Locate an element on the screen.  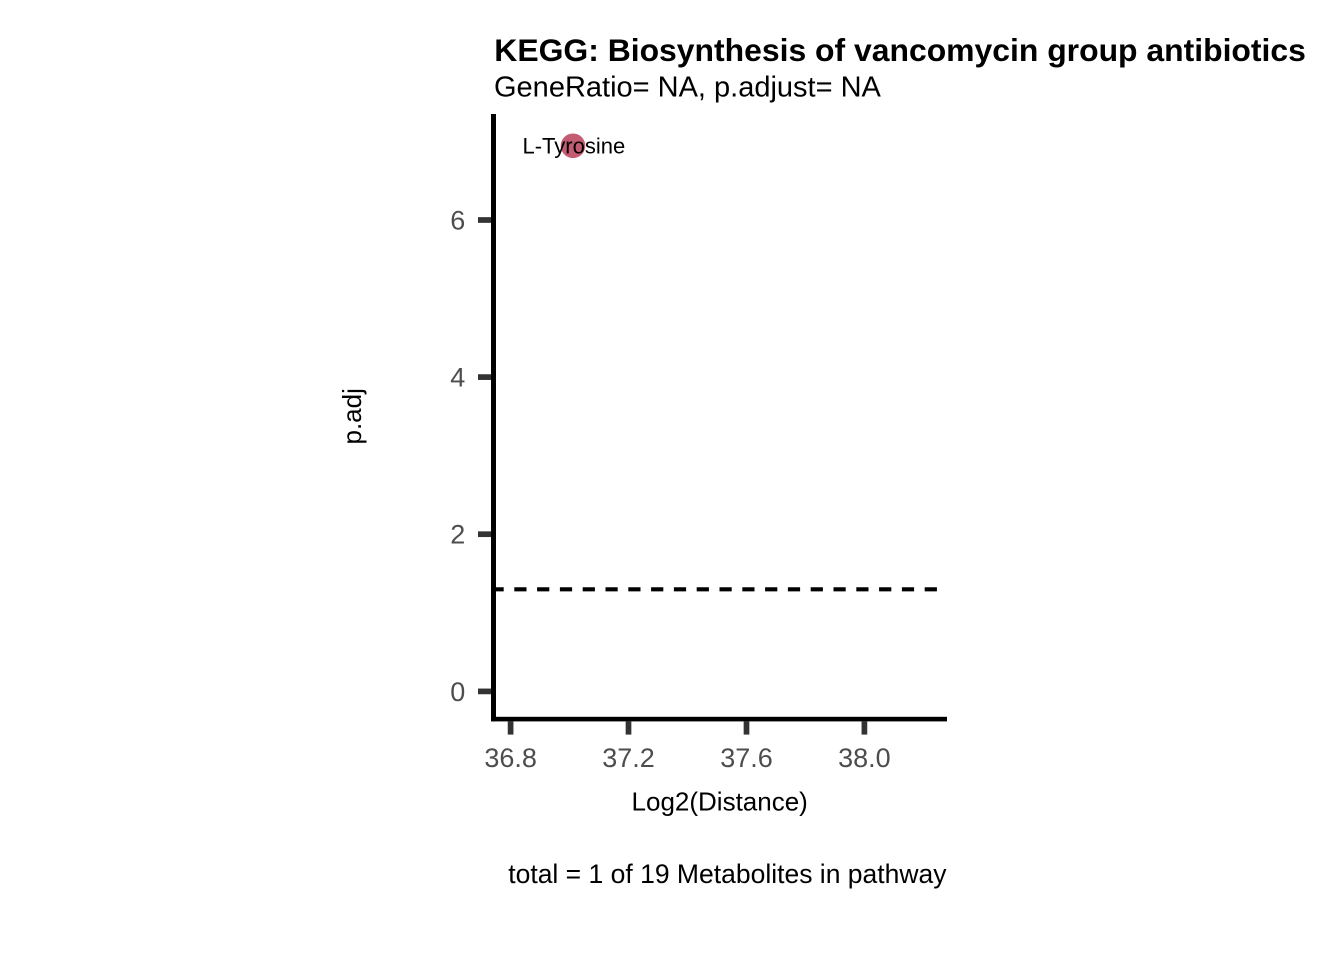
svg-text: L-Tyrosine is located at coordinates (574, 145).